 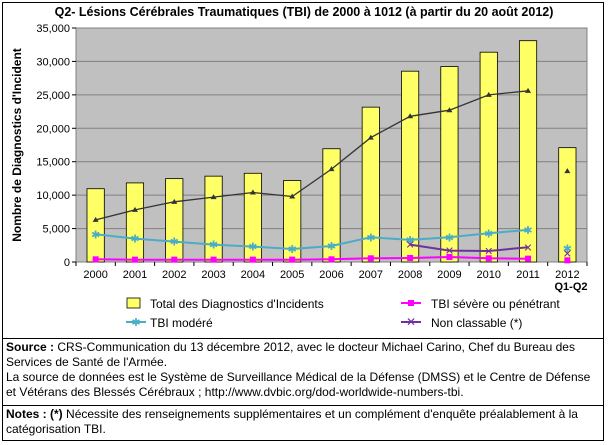 I want to click on x-tick-label: 2000, so click(x=95, y=275).